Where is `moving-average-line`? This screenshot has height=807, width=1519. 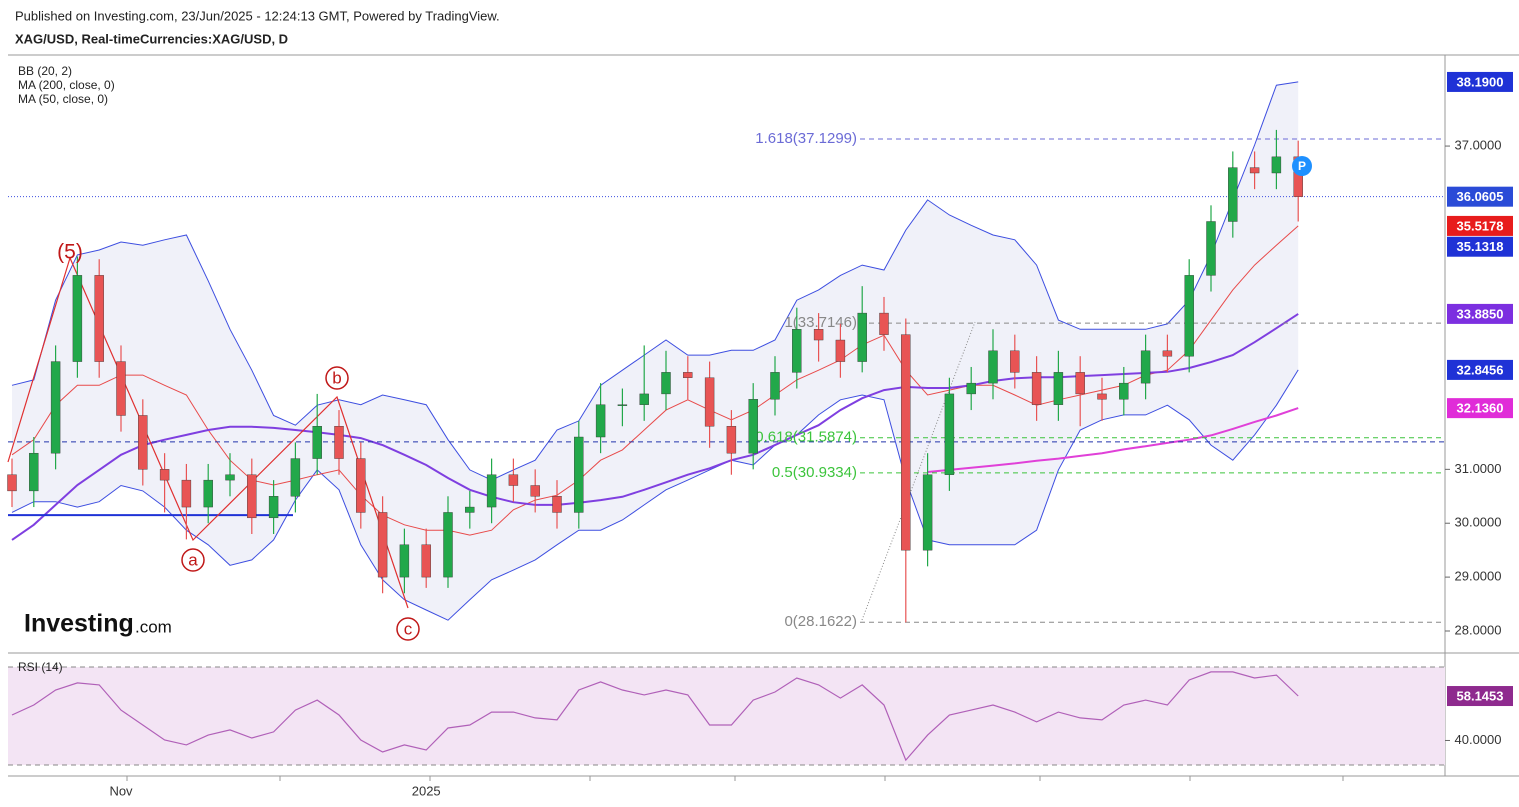
moving-average-line is located at coordinates (1113, 440).